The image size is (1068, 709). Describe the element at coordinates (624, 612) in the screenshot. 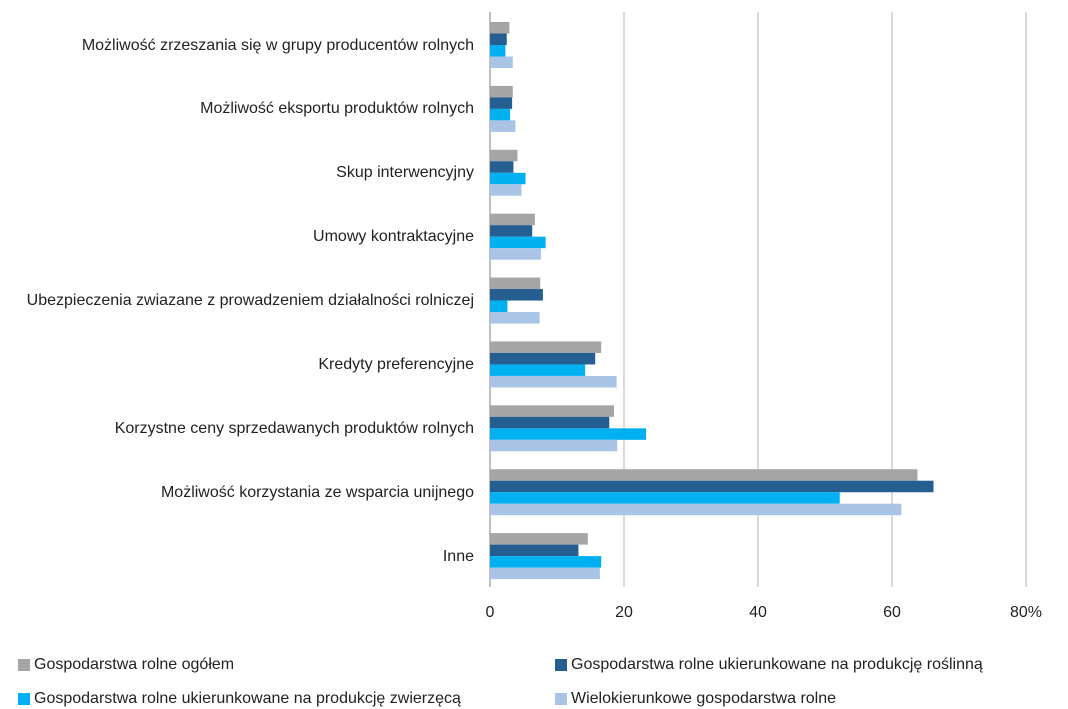

I see `x-tick-label: 20` at that location.